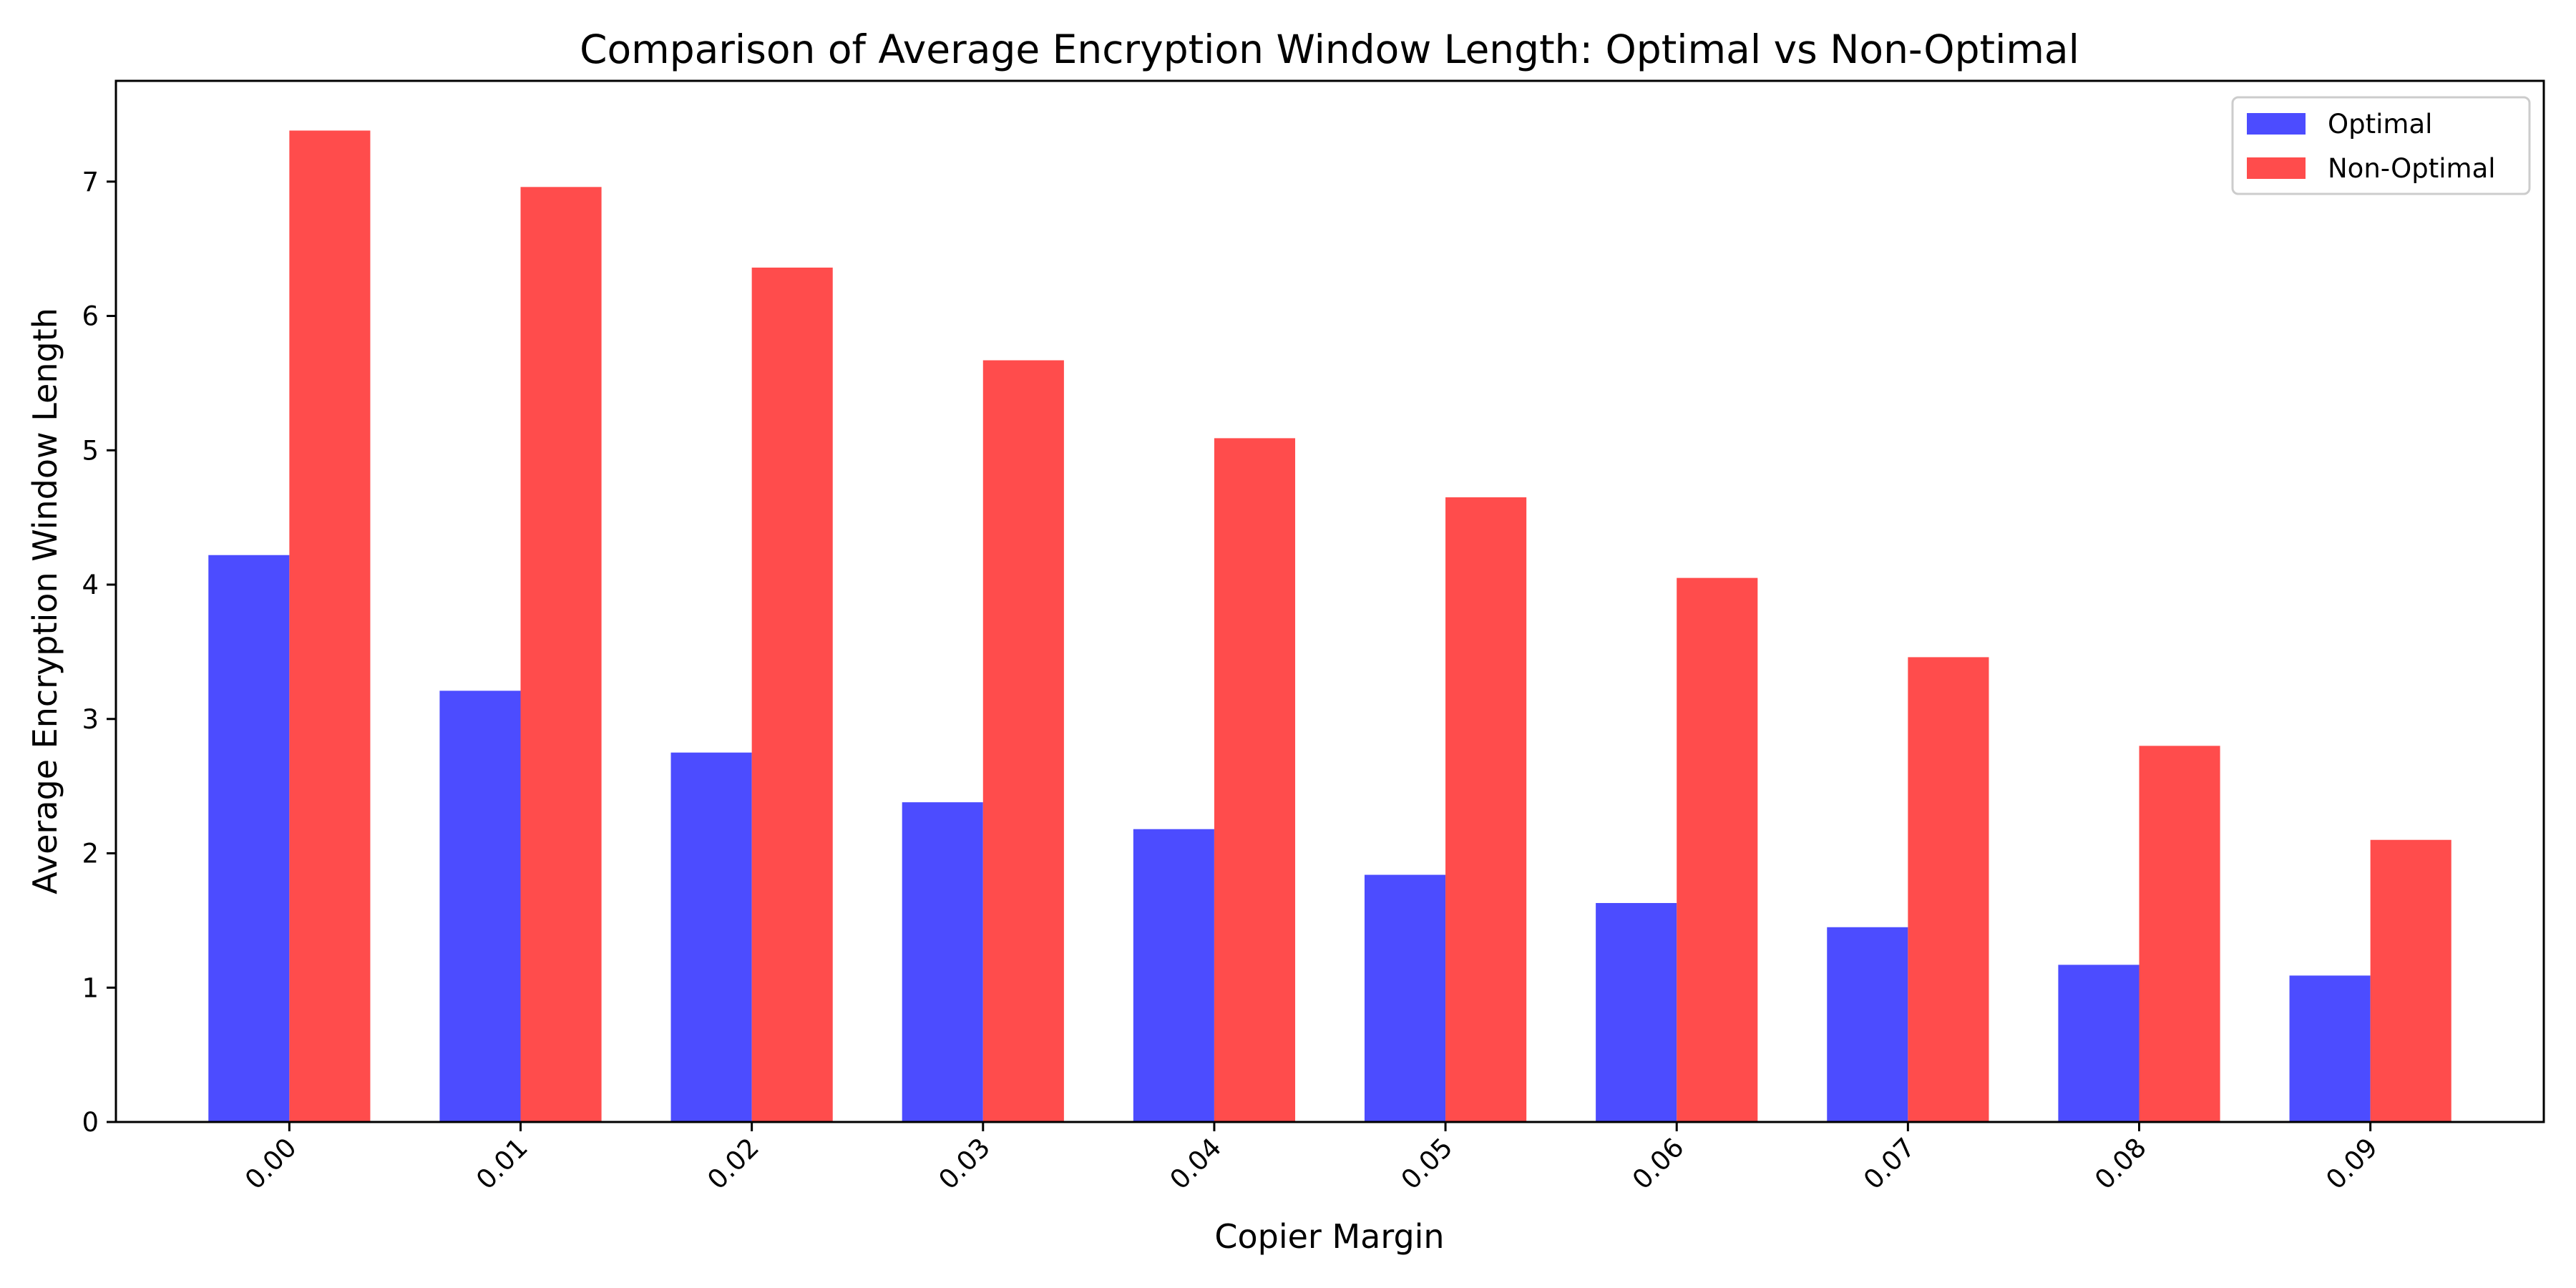  Describe the element at coordinates (1889, 1164) in the screenshot. I see `x-tick-label: 0.07` at that location.